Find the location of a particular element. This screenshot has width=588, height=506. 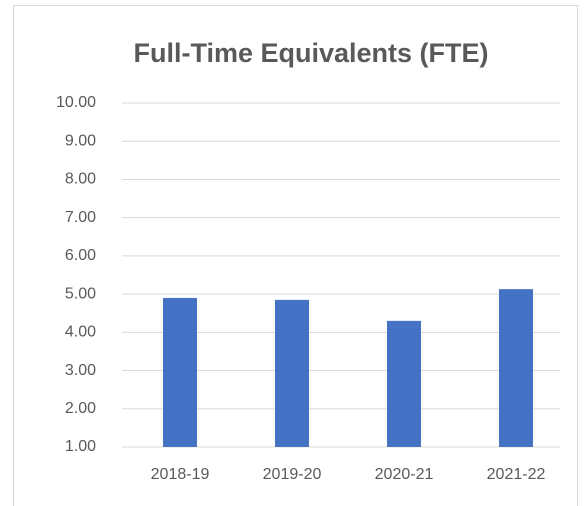

y-tick-label: 9.00 is located at coordinates (80, 140).